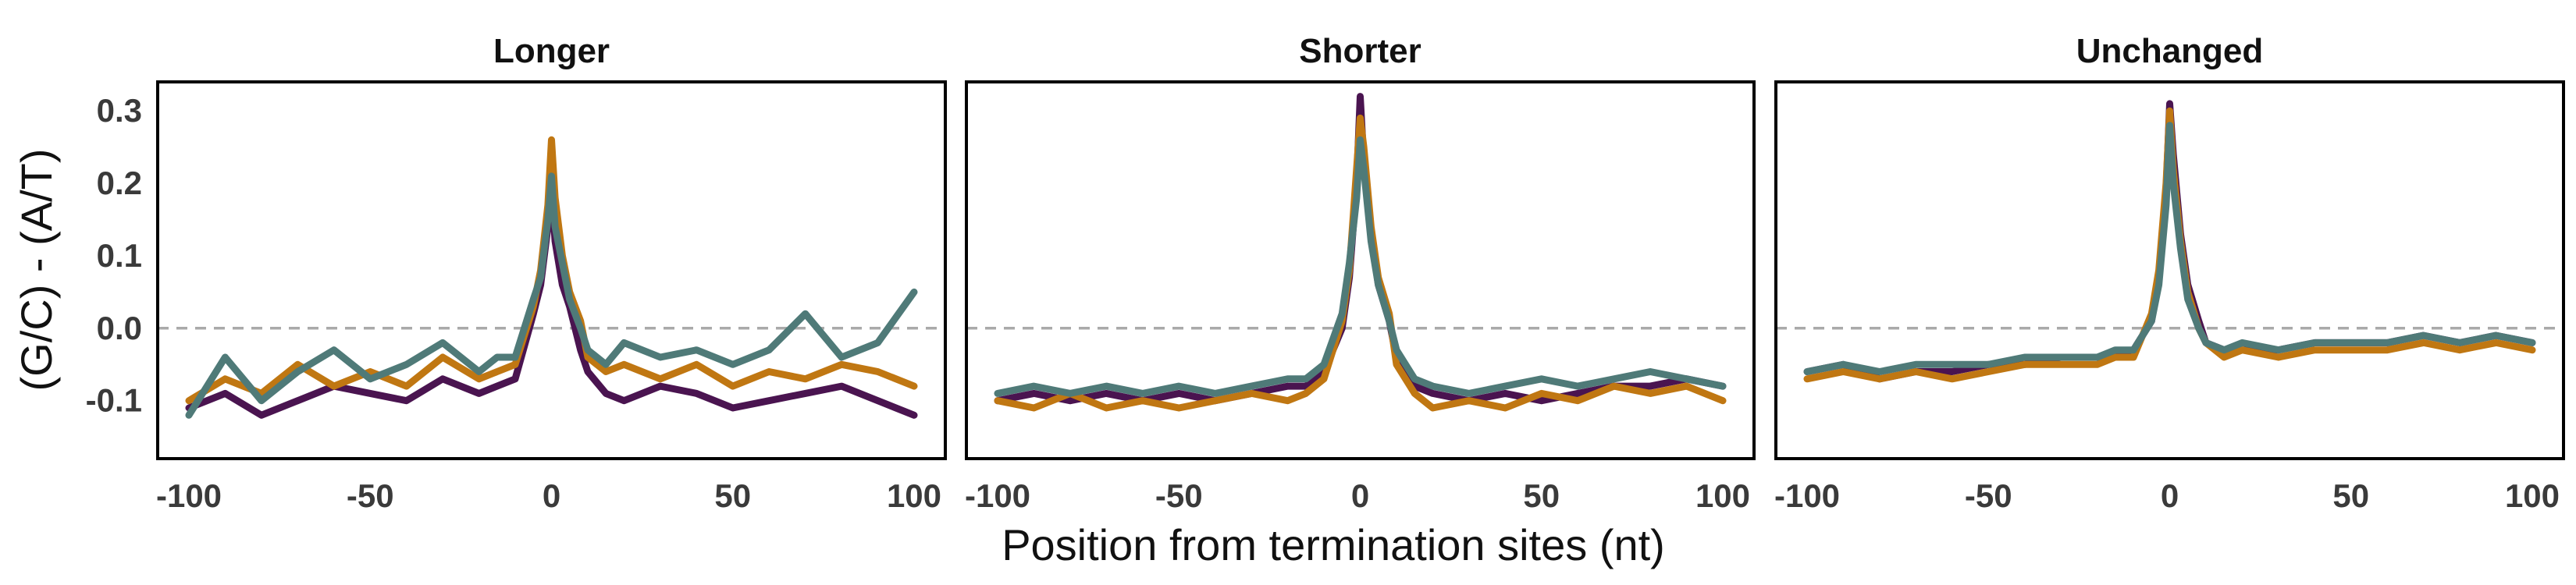  Describe the element at coordinates (2170, 51) in the screenshot. I see `panel-title-unchanged: Unchanged` at that location.